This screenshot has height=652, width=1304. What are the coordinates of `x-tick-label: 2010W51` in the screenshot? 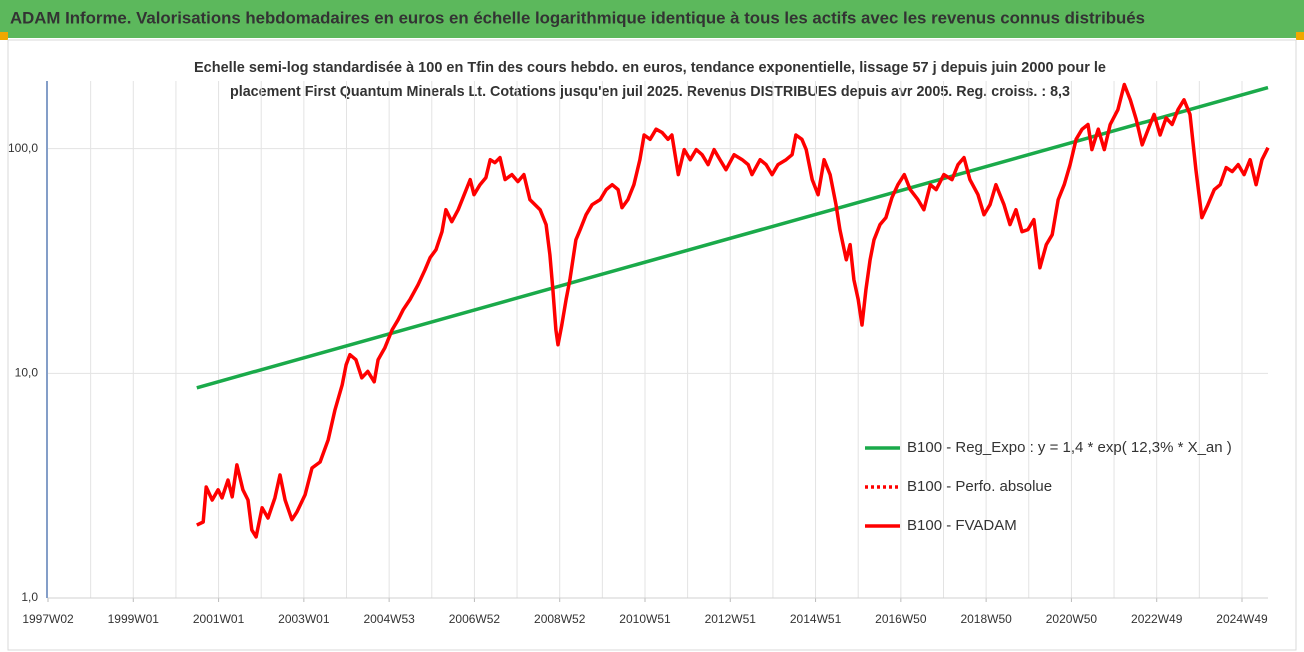 It's located at (645, 619).